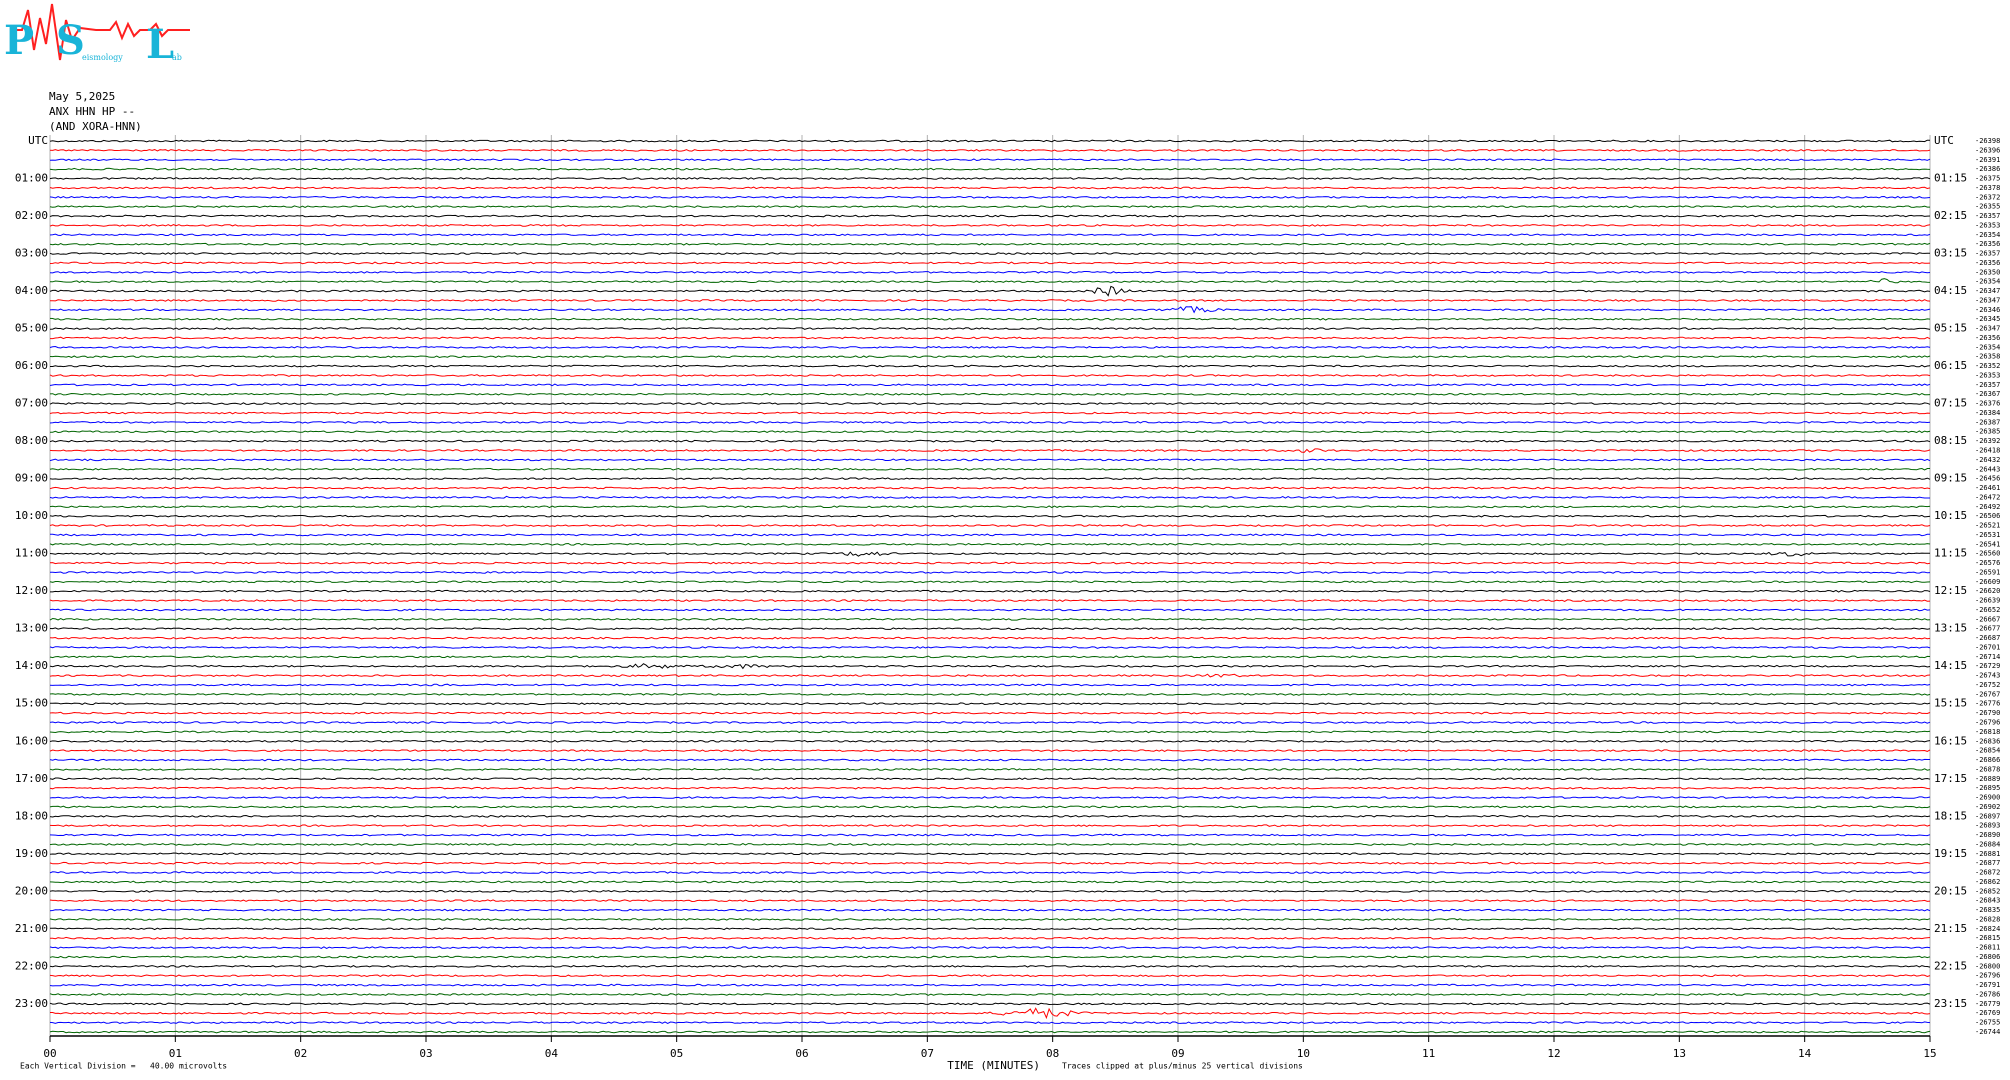 The image size is (2010, 1080). What do you see at coordinates (927, 1053) in the screenshot?
I see `x-tick-label: 07` at bounding box center [927, 1053].